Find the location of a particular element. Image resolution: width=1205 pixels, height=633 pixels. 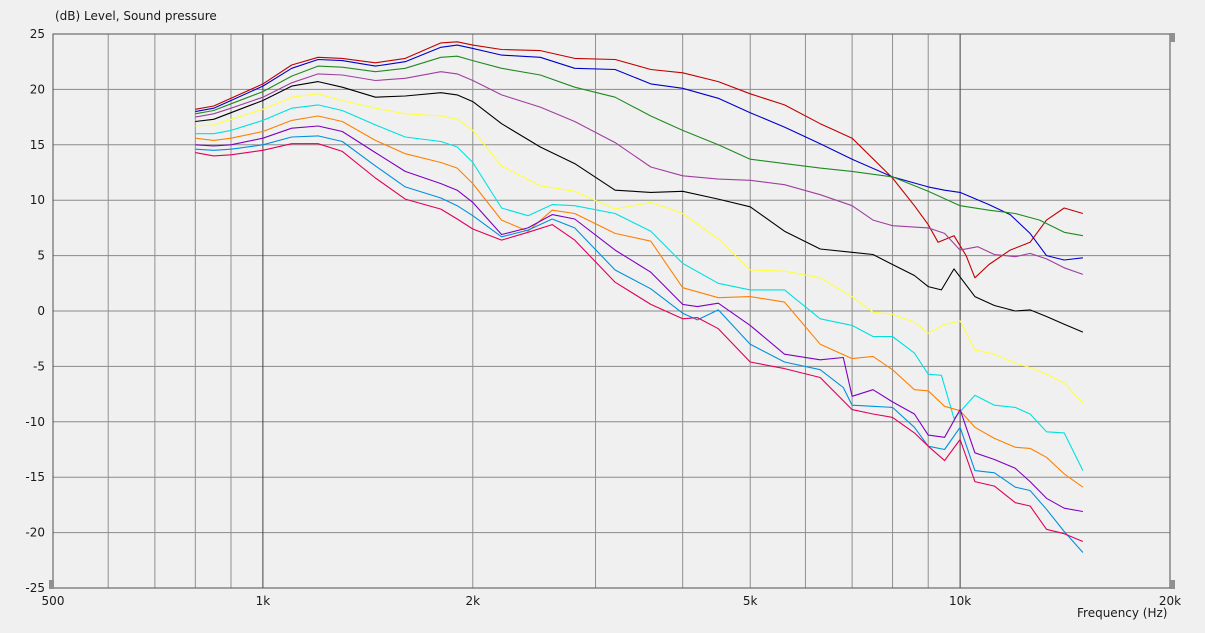

x-axis-scroll-handle-right is located at coordinates (1172, 584).